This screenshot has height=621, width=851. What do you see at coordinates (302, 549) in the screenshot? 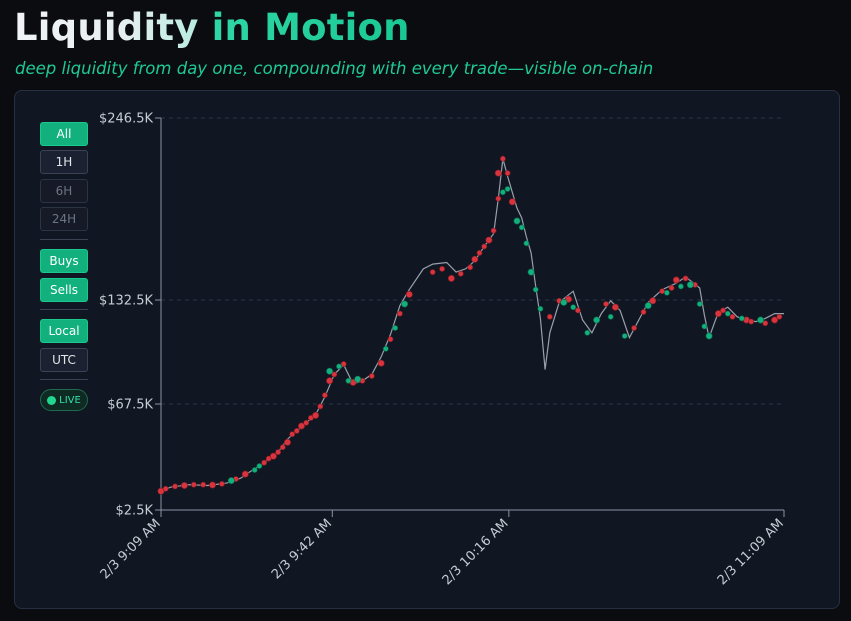
I see `x-tick-label: 2/3 9:42 AM` at bounding box center [302, 549].